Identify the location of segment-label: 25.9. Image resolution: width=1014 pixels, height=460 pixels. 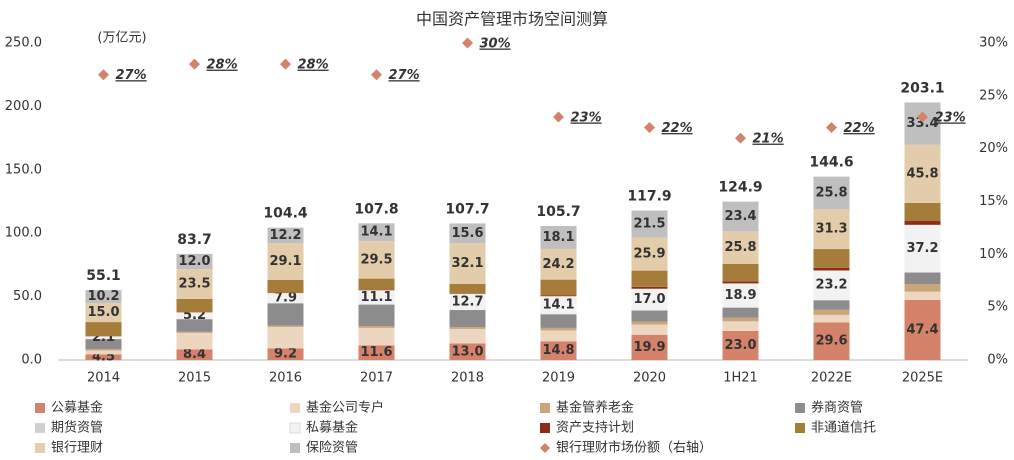
(649, 254).